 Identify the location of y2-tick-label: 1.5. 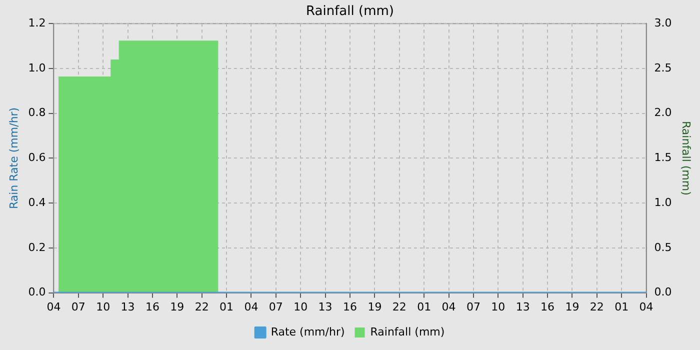
(663, 157).